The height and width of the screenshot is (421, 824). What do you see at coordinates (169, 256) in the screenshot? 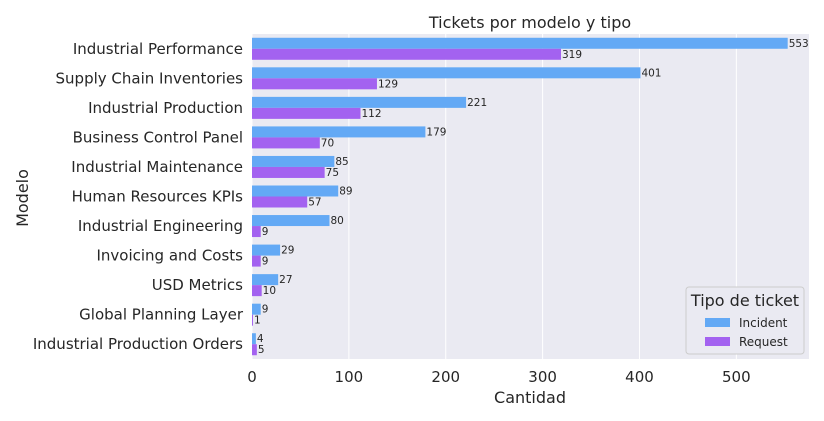
I see `y-tick-invoicing-and-costs: Invoicing and Costs` at bounding box center [169, 256].